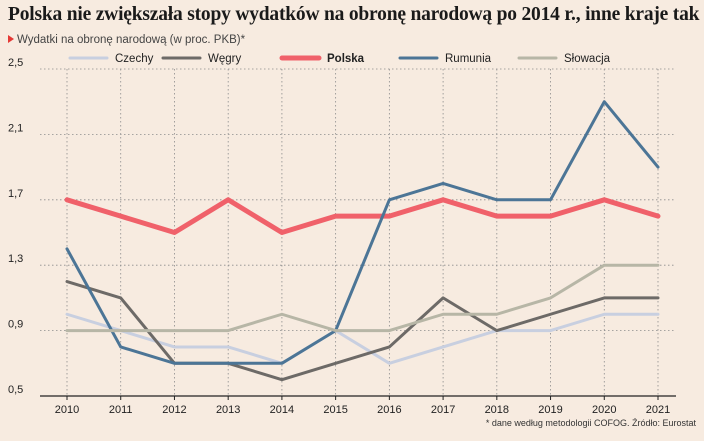  Describe the element at coordinates (67, 410) in the screenshot. I see `x-tick-label: 2010` at that location.